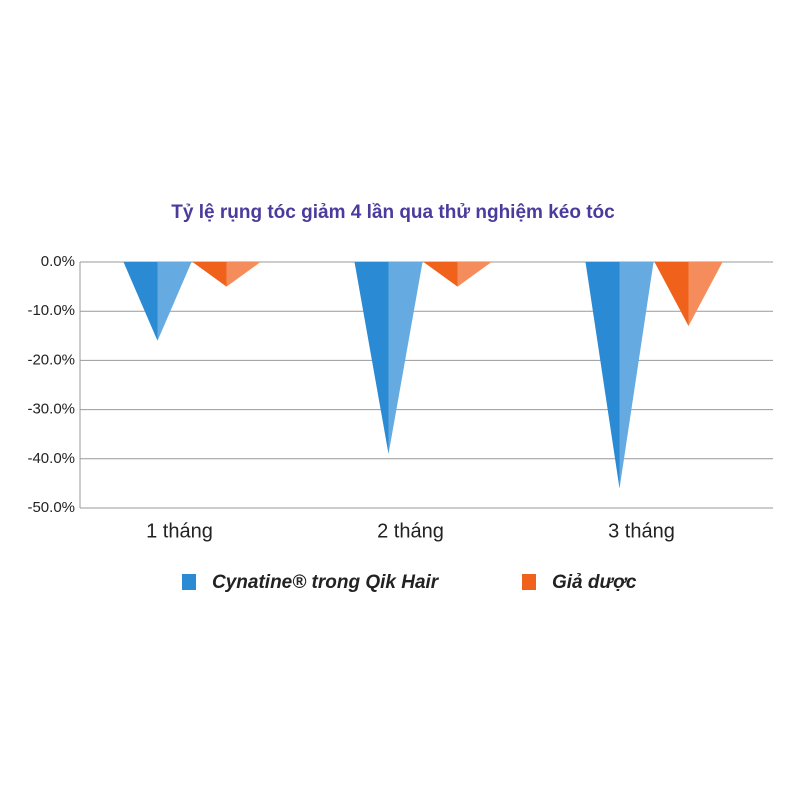 The height and width of the screenshot is (800, 800). What do you see at coordinates (58, 261) in the screenshot?
I see `y-tick-label: 0.0%` at bounding box center [58, 261].